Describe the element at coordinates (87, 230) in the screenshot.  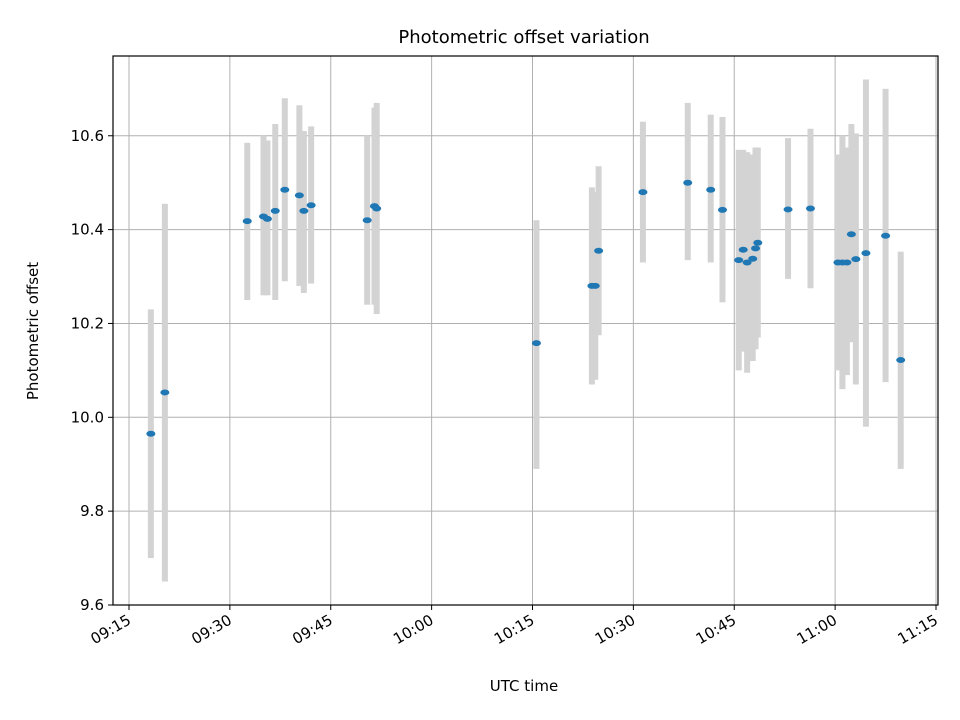
I see `y-tick-label: 10.4` at that location.